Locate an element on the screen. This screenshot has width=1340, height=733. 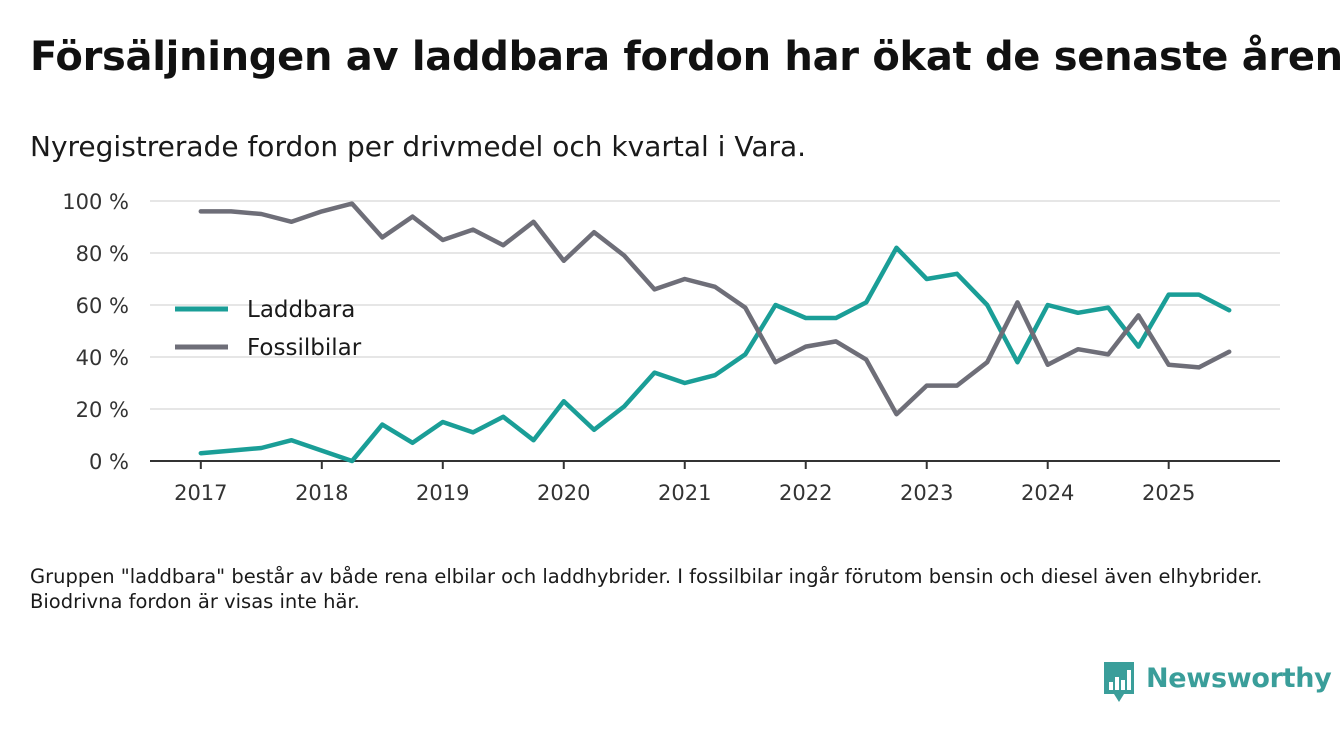
newsworthy-logo: Newsworthy is located at coordinates (1217, 682).